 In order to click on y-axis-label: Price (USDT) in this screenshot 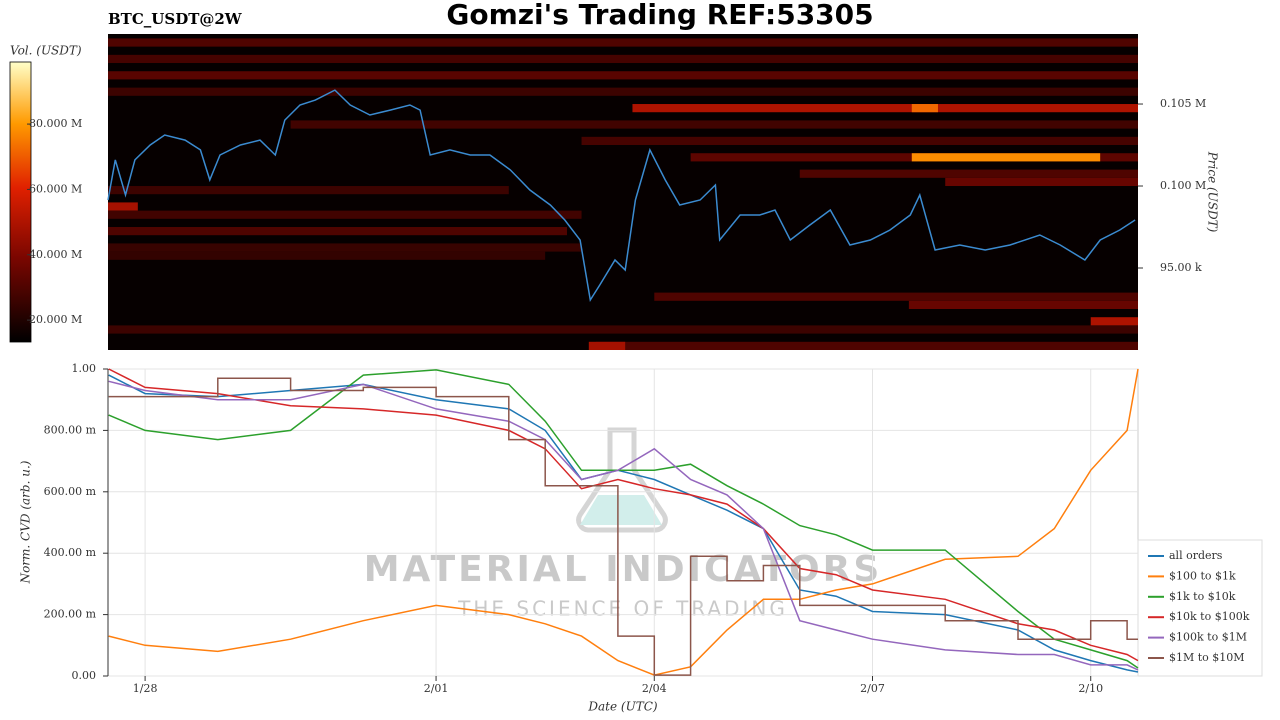, I will do `click(1213, 192)`.